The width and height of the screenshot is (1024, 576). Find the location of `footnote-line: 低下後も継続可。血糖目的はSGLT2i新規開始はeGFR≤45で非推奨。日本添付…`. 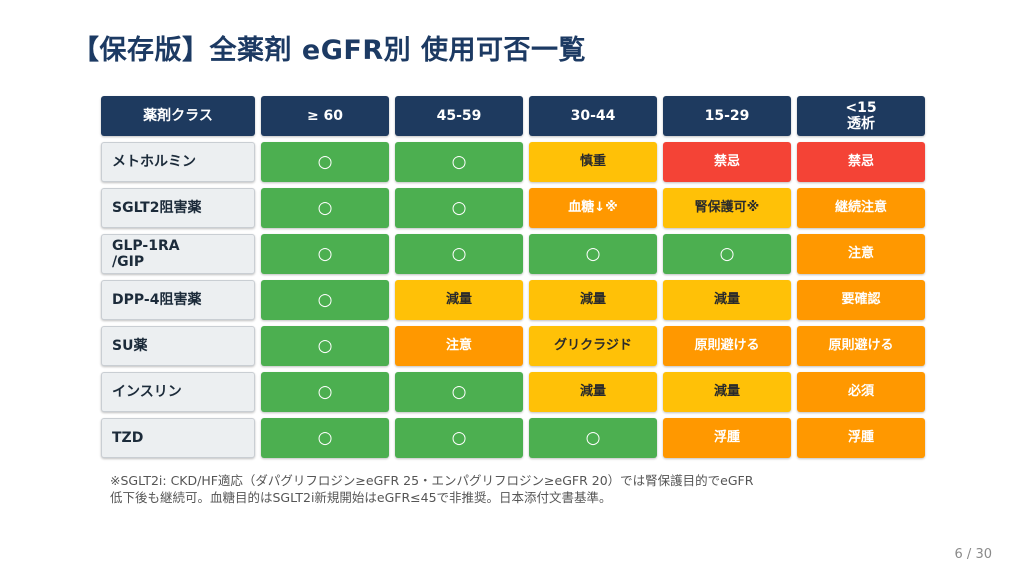

footnote-line: 低下後も継続可。血糖目的はSGLT2i新規開始はeGFR≤45で非推奨。日本添付… is located at coordinates (361, 497).